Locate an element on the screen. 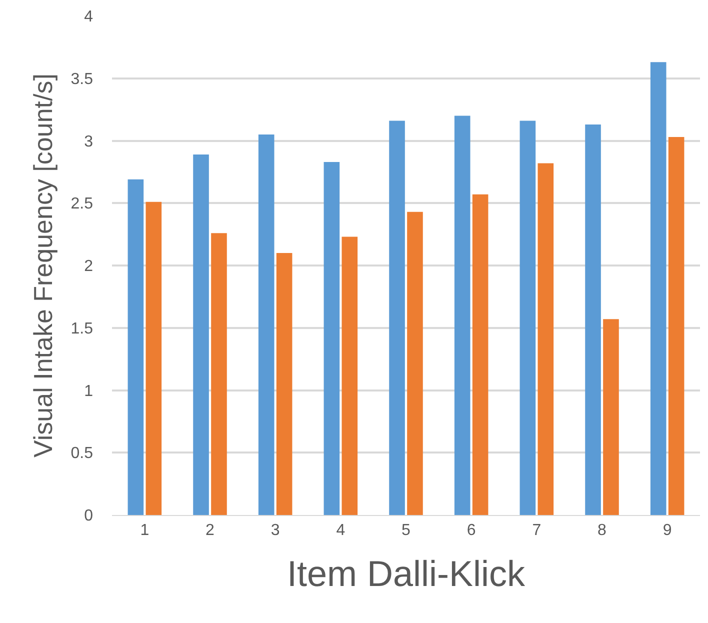 The height and width of the screenshot is (623, 708). y-tick-label: 0.5 is located at coordinates (82, 453).